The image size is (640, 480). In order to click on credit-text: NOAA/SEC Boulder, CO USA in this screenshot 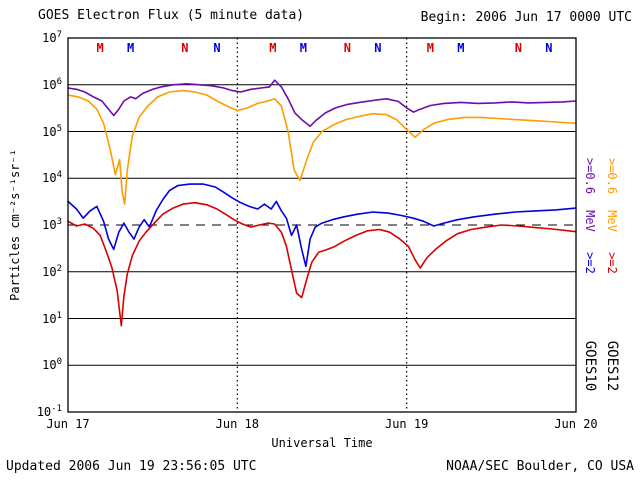, I will do `click(540, 466)`.